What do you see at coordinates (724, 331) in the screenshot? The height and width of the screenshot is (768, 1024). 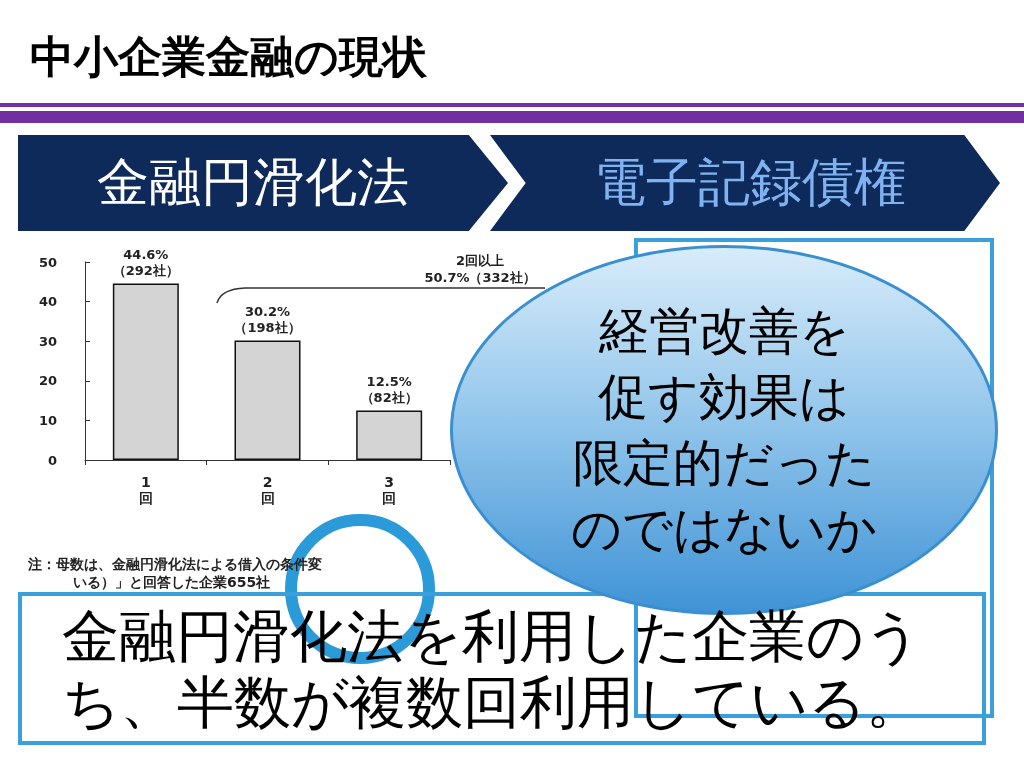 I see `text: 経営改善を` at bounding box center [724, 331].